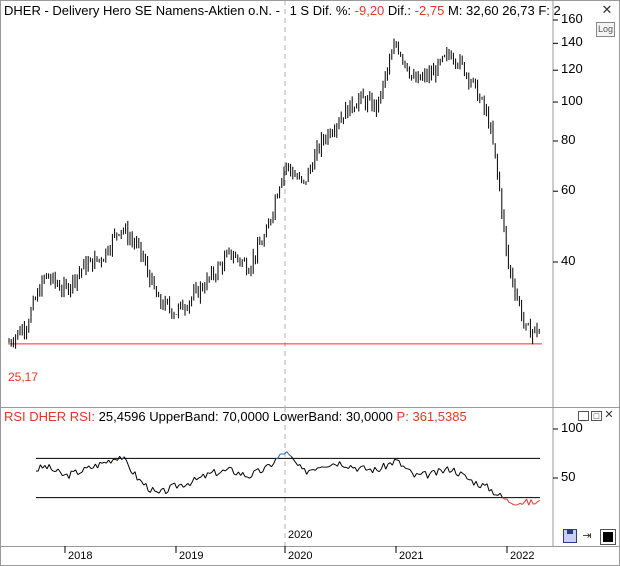  What do you see at coordinates (608, 537) in the screenshot?
I see `black-square-icon` at bounding box center [608, 537].